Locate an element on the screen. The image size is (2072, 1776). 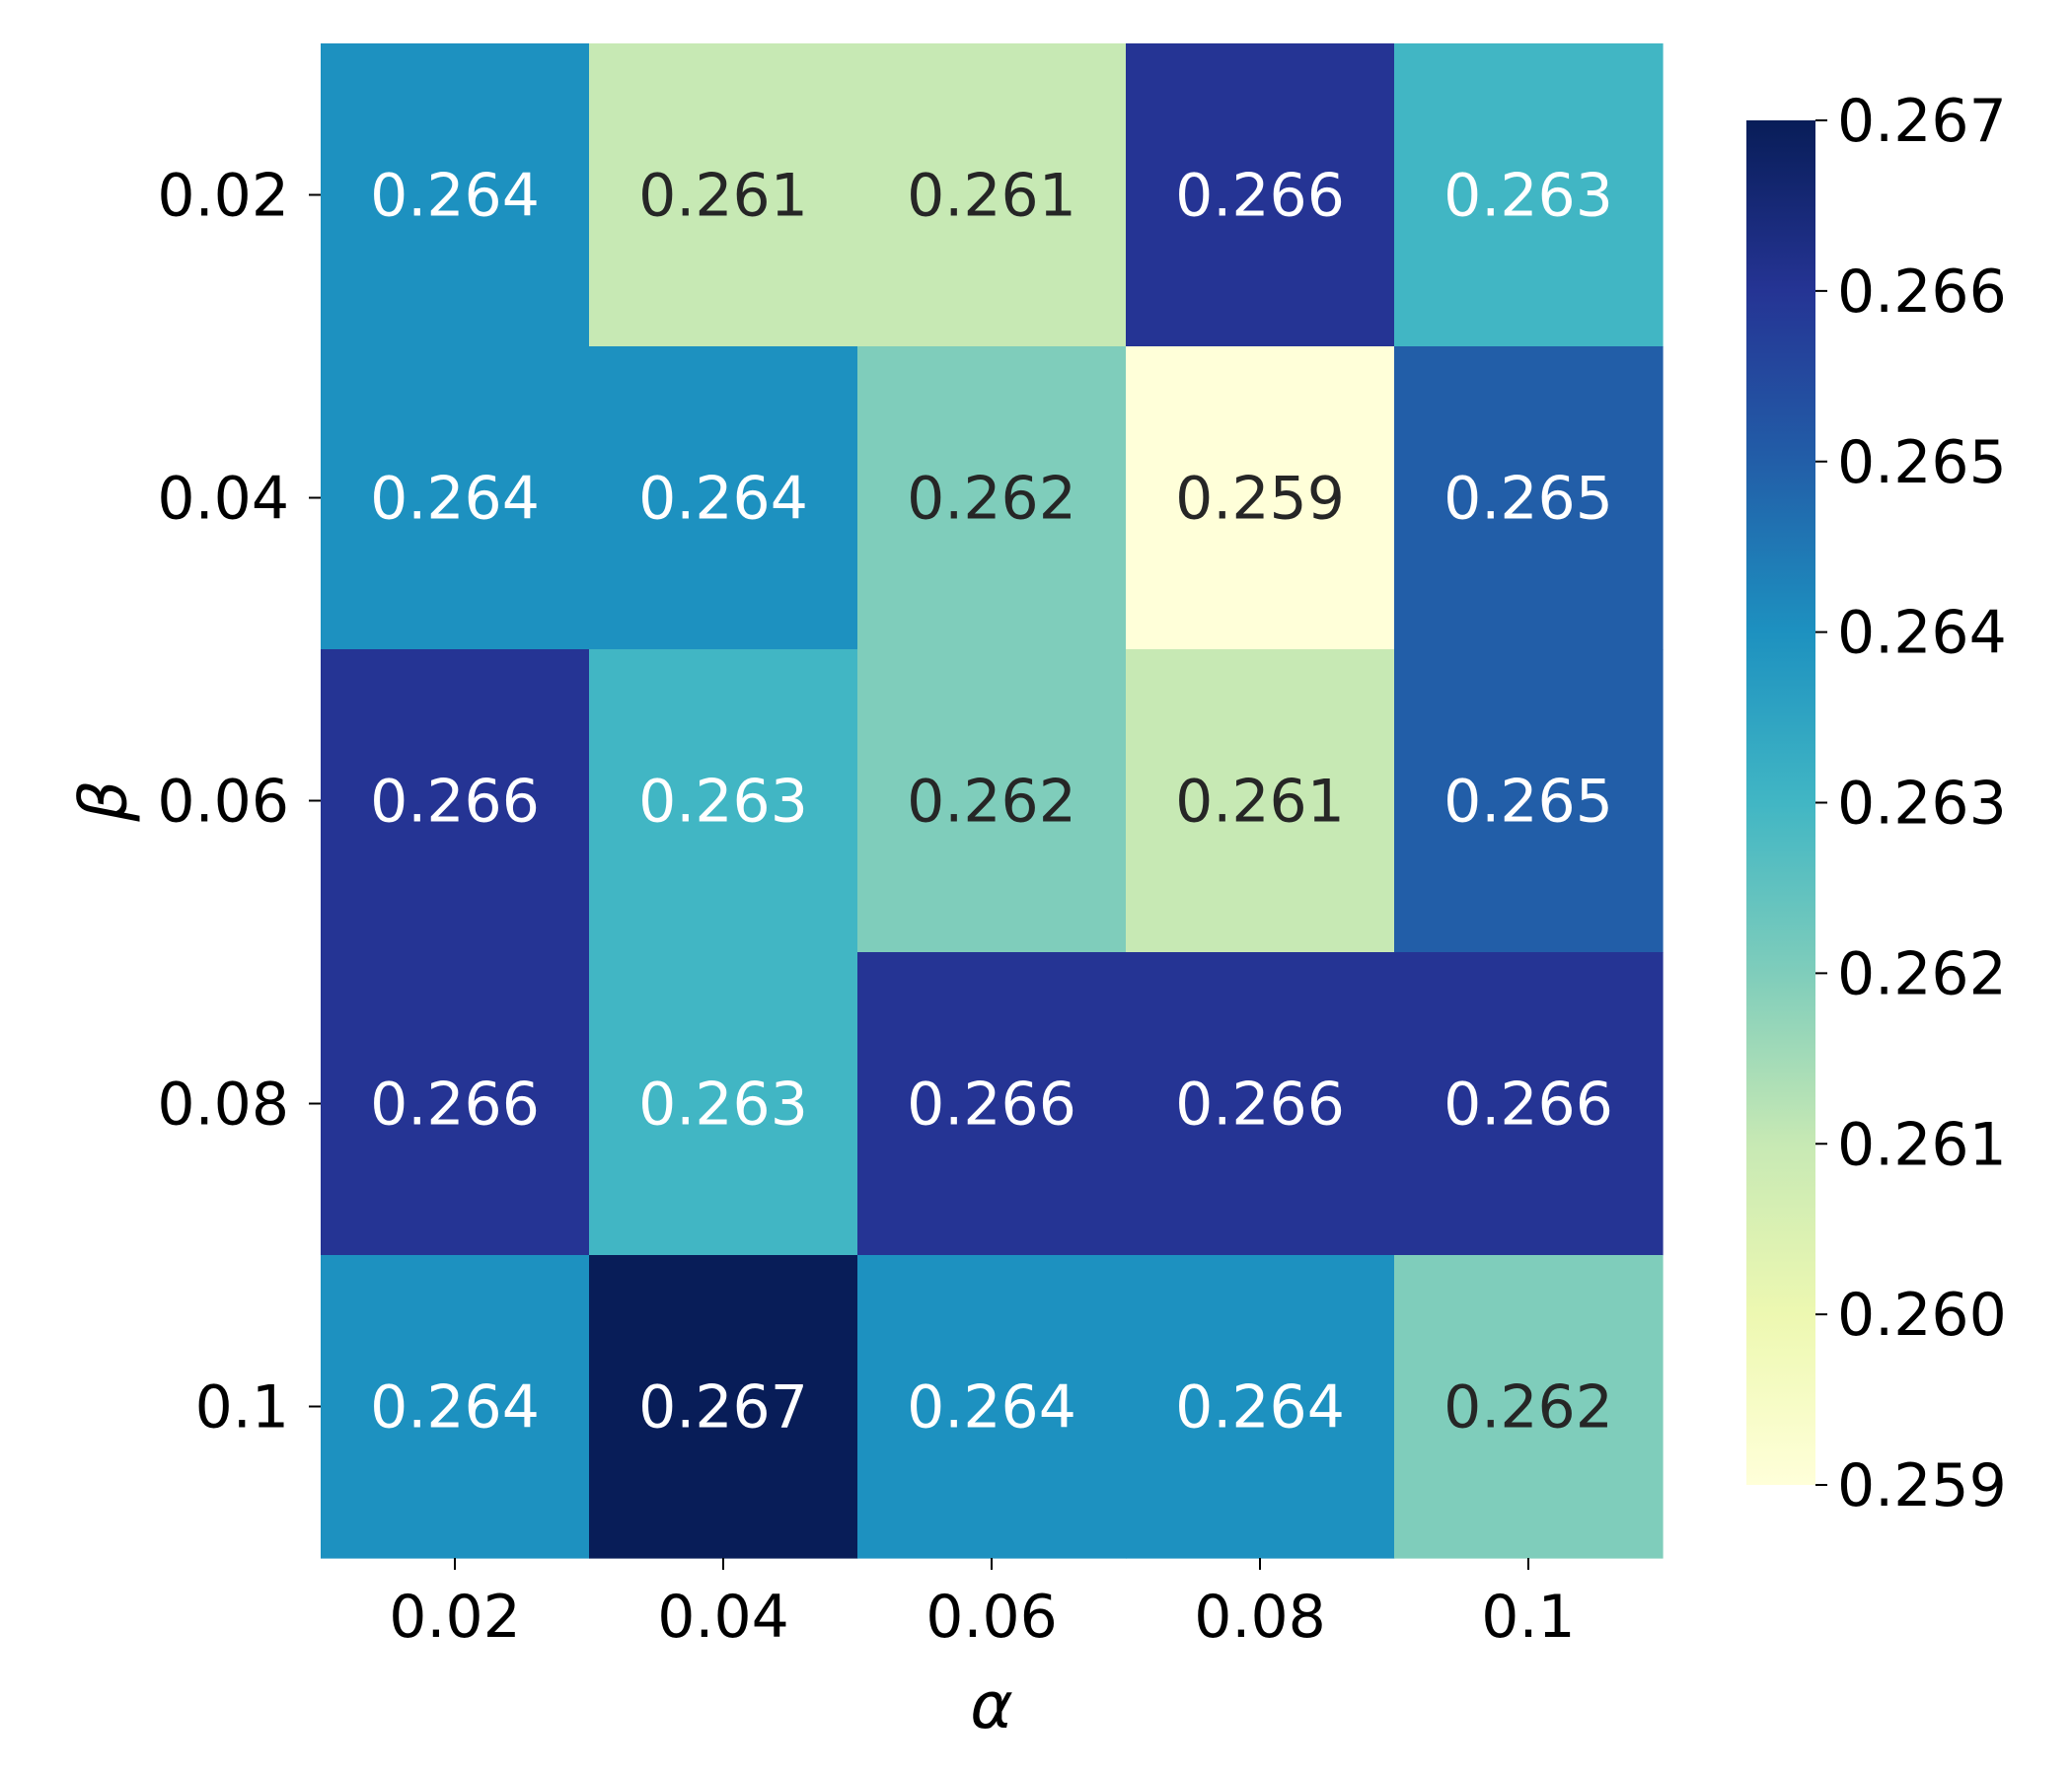
x-tick-label: 0.02 is located at coordinates (455, 1618).